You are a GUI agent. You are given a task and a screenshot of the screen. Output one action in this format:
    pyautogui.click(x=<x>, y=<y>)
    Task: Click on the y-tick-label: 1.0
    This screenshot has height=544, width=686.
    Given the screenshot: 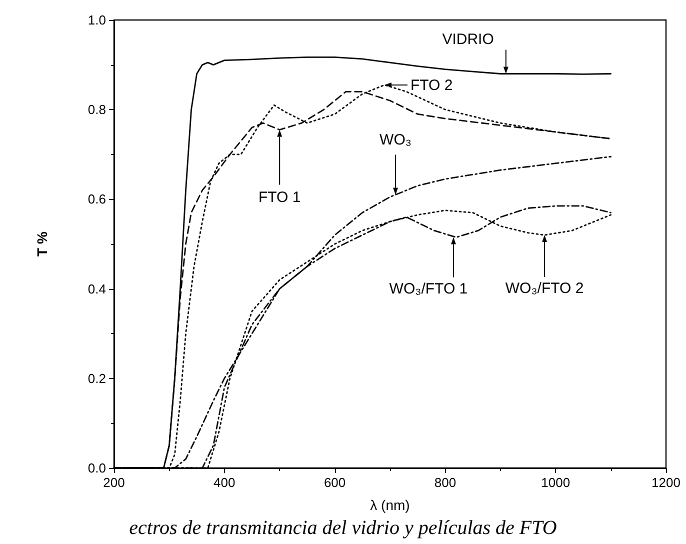 What is the action you would take?
    pyautogui.click(x=97, y=20)
    